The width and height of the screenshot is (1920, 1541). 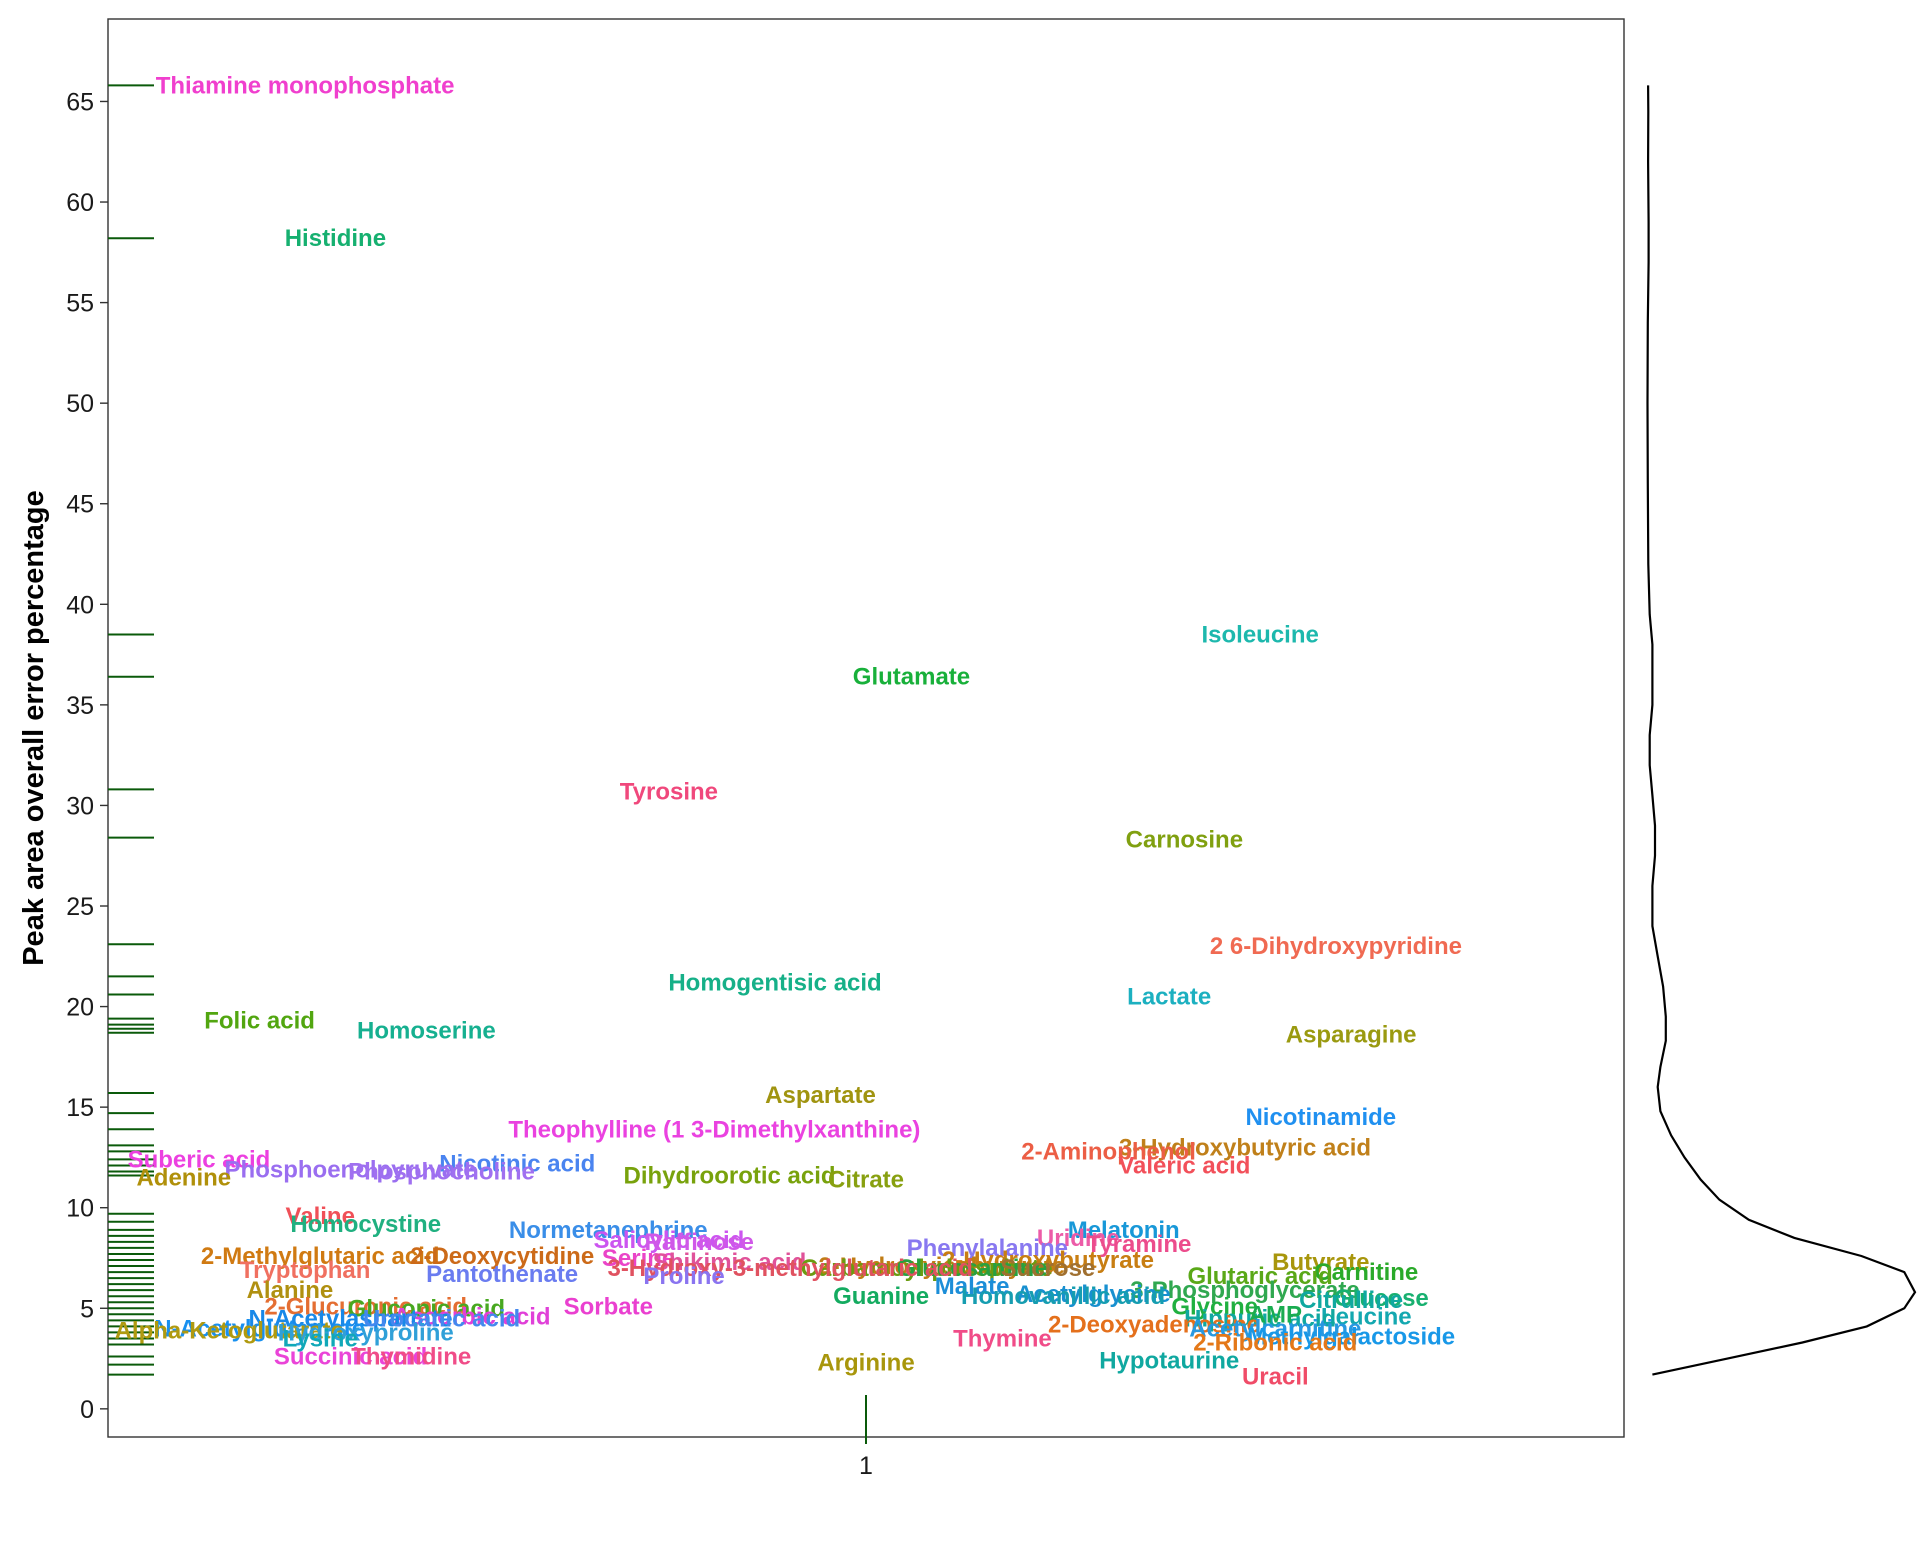 What do you see at coordinates (1169, 997) in the screenshot?
I see `point-label: Lactate` at bounding box center [1169, 997].